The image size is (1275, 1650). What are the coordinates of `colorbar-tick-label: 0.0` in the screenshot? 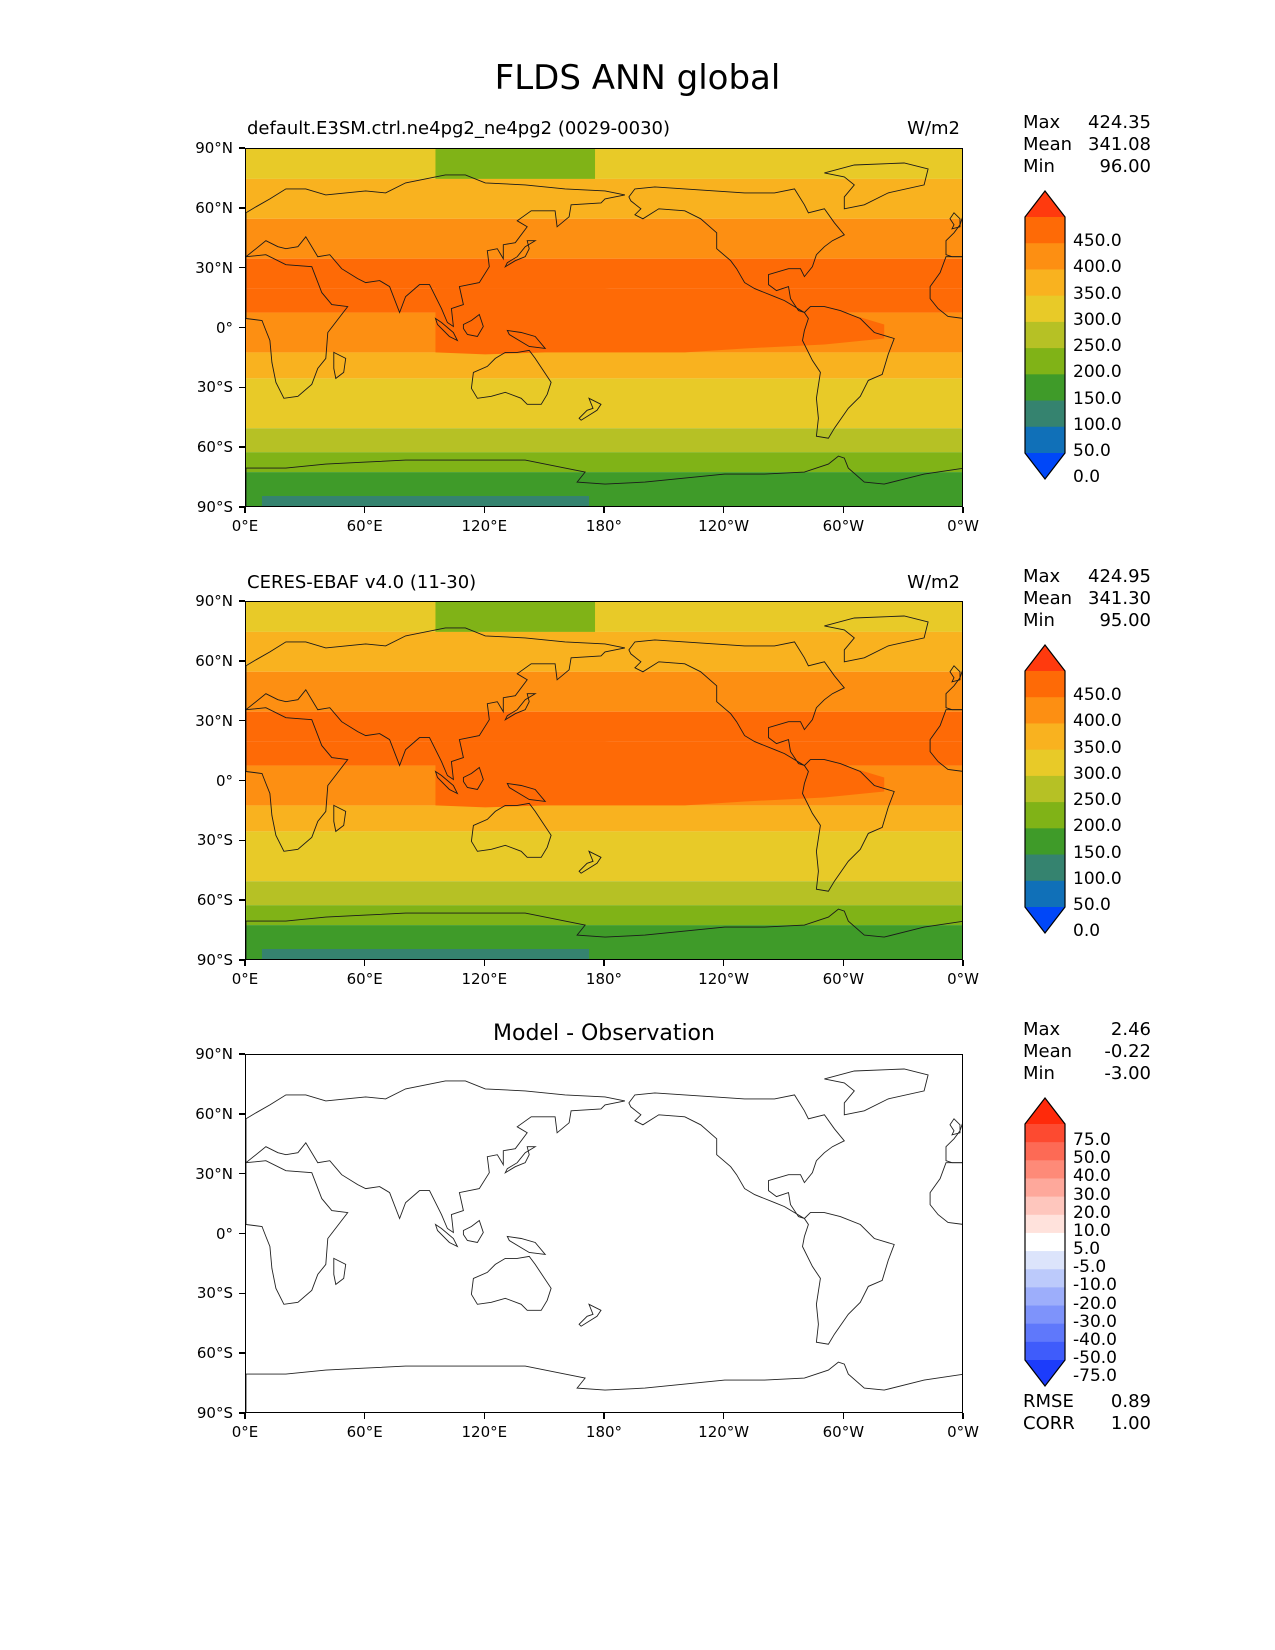 It's located at (1087, 477).